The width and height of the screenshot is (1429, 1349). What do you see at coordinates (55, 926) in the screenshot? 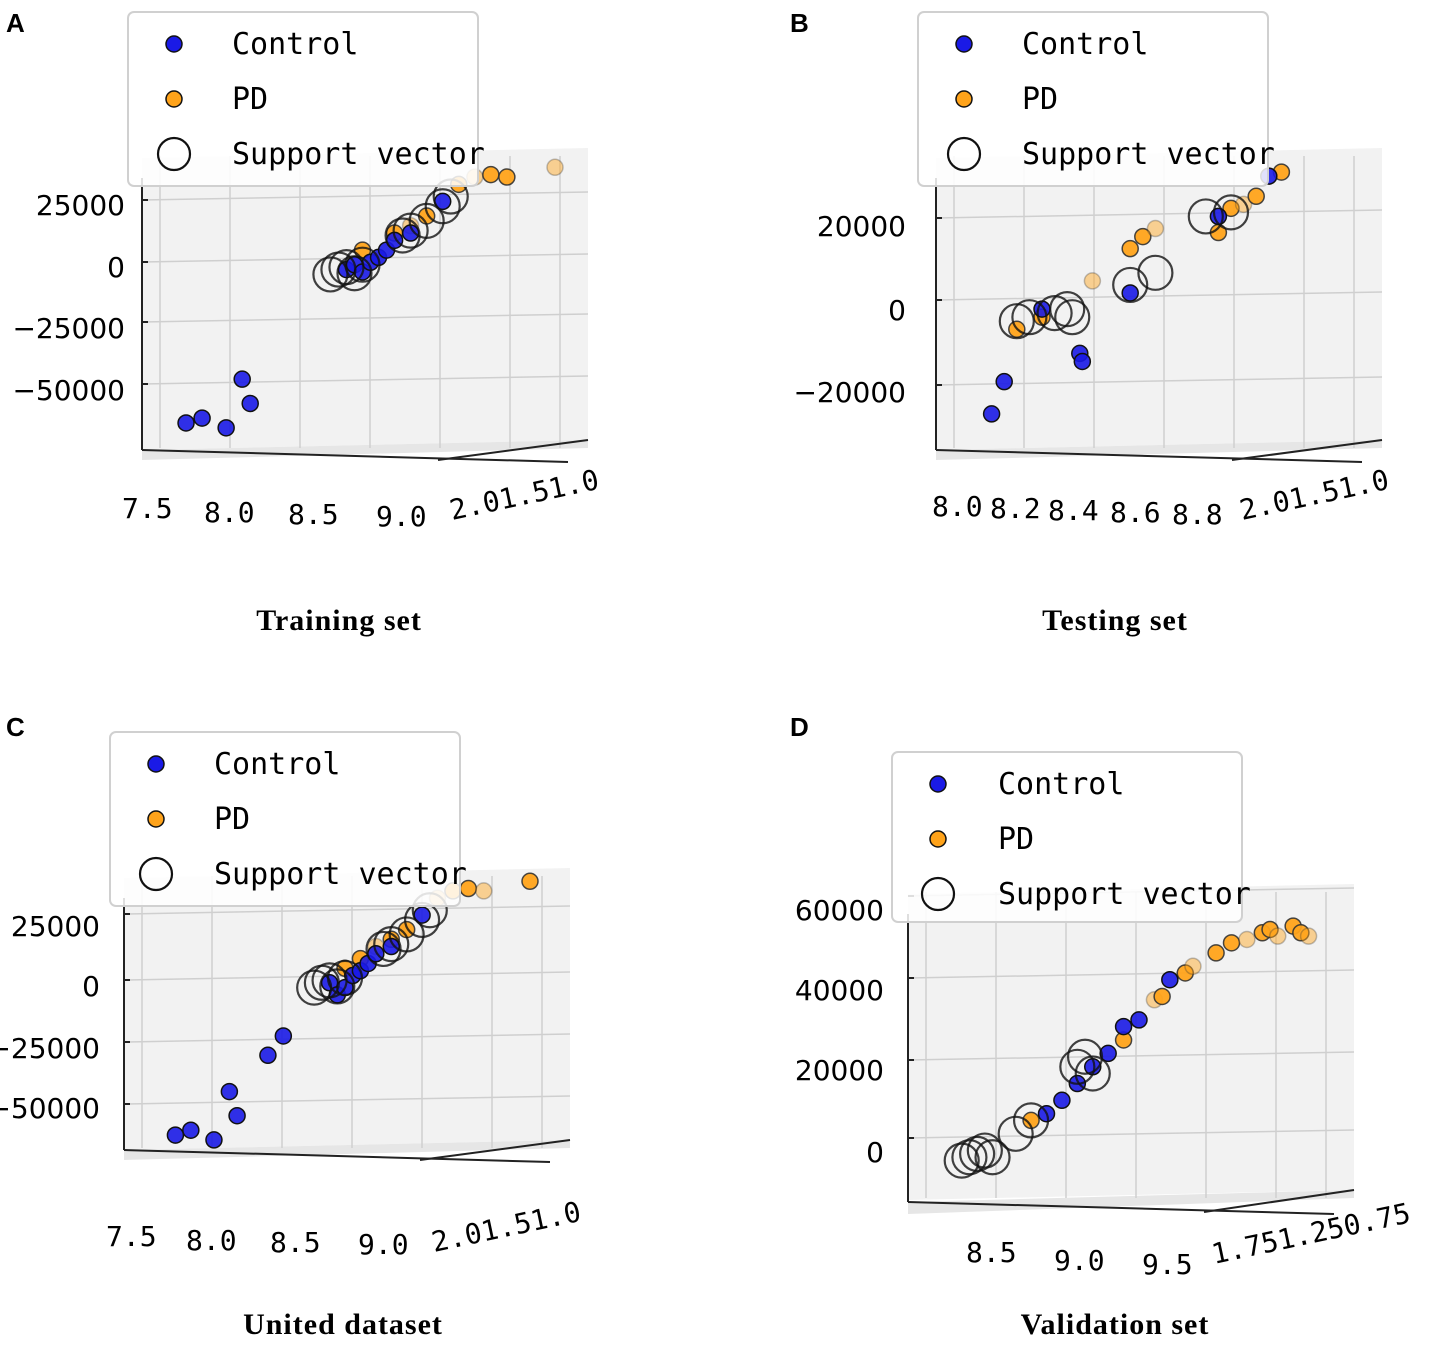
I see `z-tick-label: 25000` at bounding box center [55, 926].